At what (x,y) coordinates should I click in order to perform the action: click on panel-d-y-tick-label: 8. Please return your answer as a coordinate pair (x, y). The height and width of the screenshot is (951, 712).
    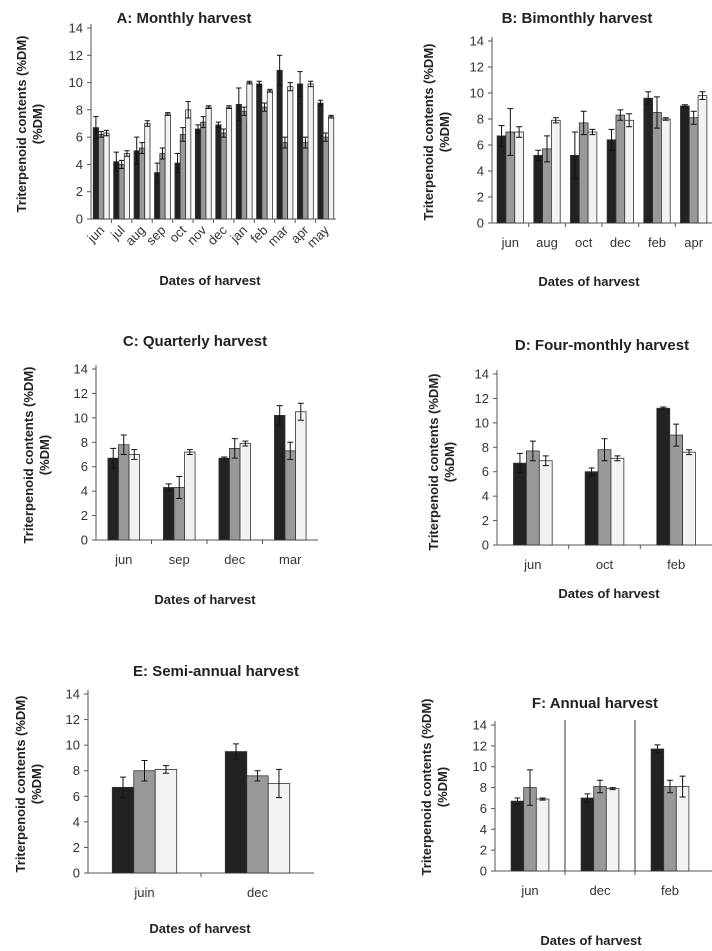
    Looking at the image, I should click on (485, 447).